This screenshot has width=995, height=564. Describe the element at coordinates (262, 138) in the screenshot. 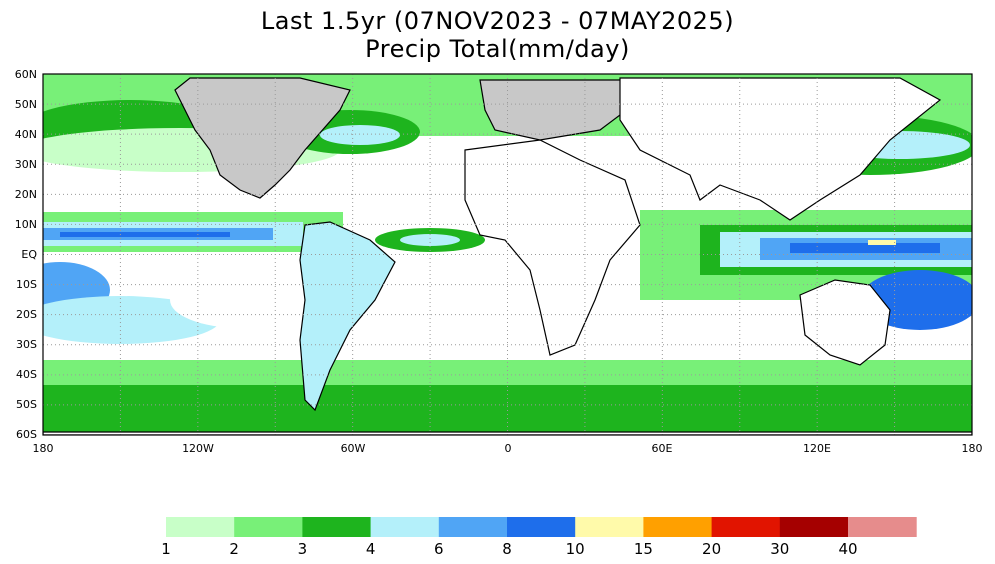

I see `north-america` at that location.